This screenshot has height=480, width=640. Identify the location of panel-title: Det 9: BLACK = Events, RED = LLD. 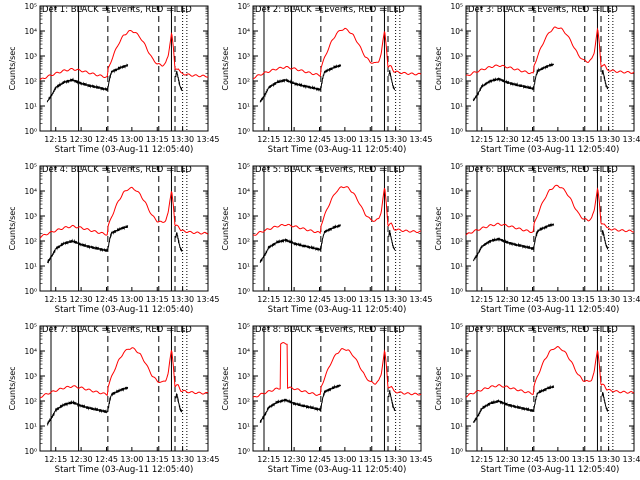
(543, 330).